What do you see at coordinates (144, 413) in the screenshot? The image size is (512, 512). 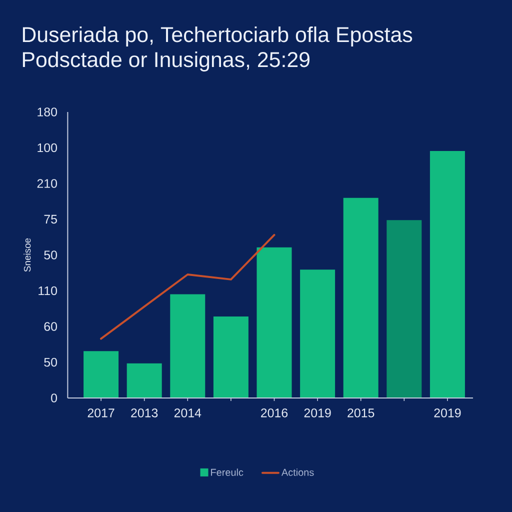 I see `x-tick-label: 2013` at bounding box center [144, 413].